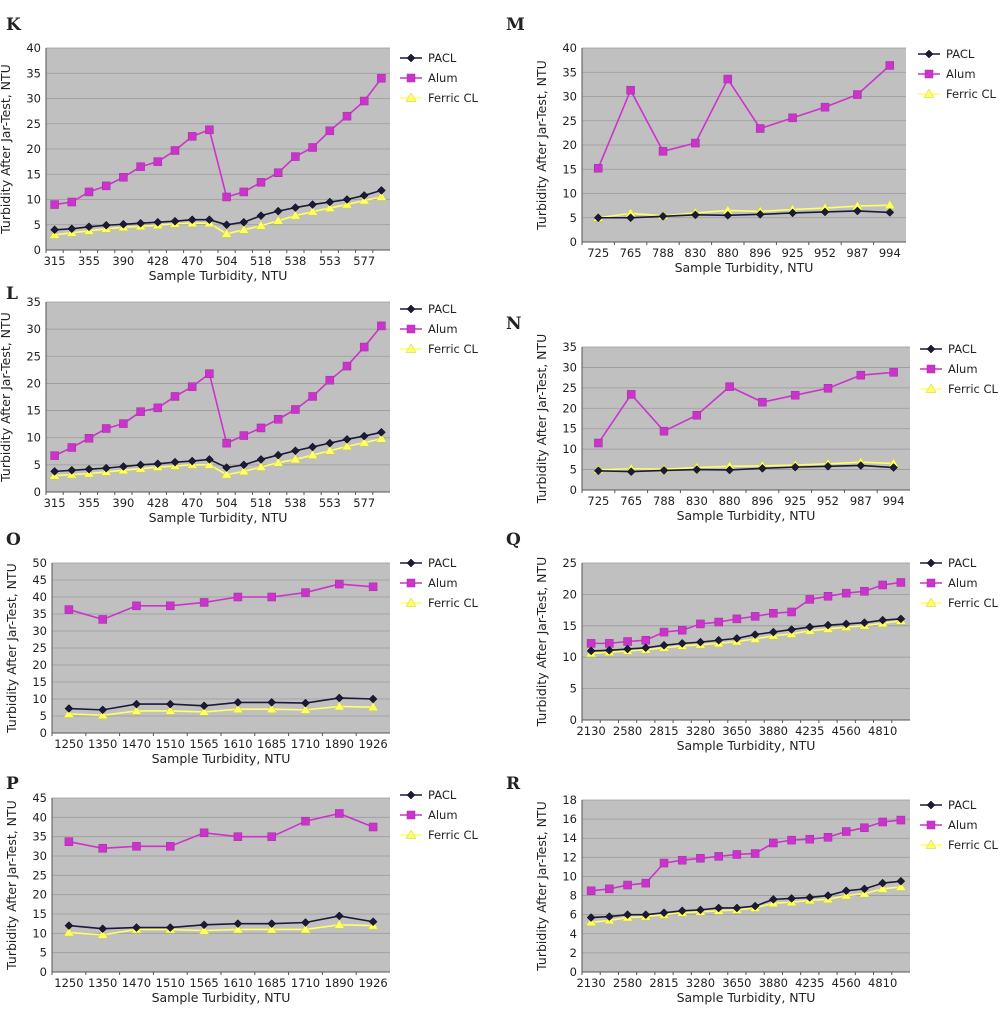  What do you see at coordinates (39, 563) in the screenshot?
I see `y-tick-label: 50` at bounding box center [39, 563].